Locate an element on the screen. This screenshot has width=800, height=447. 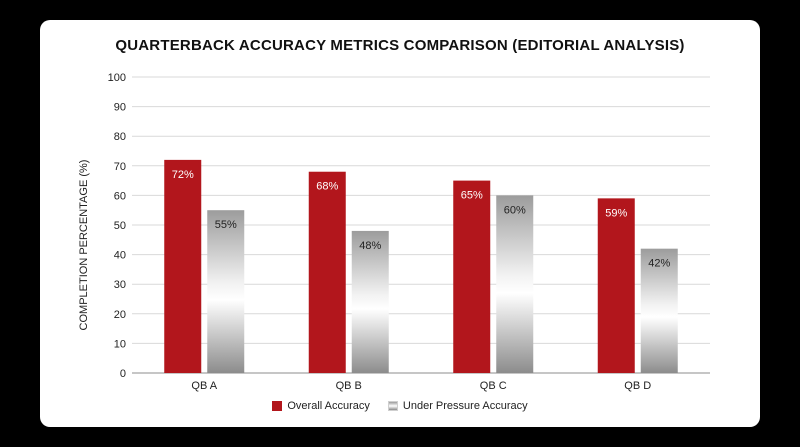
data-label-pressure: 55% is located at coordinates (226, 225).